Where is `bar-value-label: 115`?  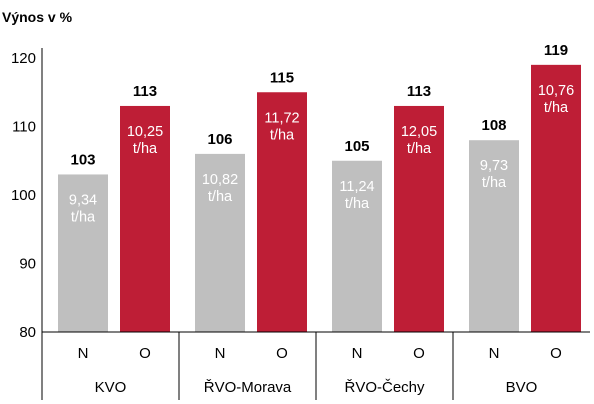
bar-value-label: 115 is located at coordinates (282, 77).